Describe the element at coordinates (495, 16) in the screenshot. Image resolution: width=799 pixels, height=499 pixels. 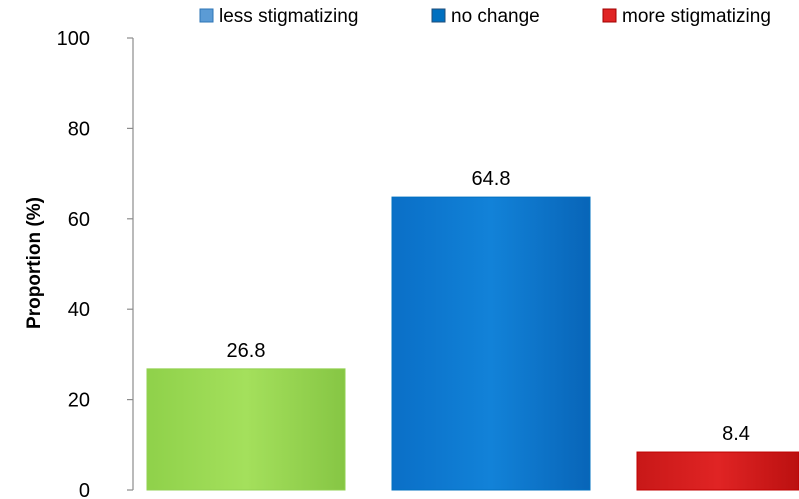
I see `legend-label-no-change: no change` at that location.